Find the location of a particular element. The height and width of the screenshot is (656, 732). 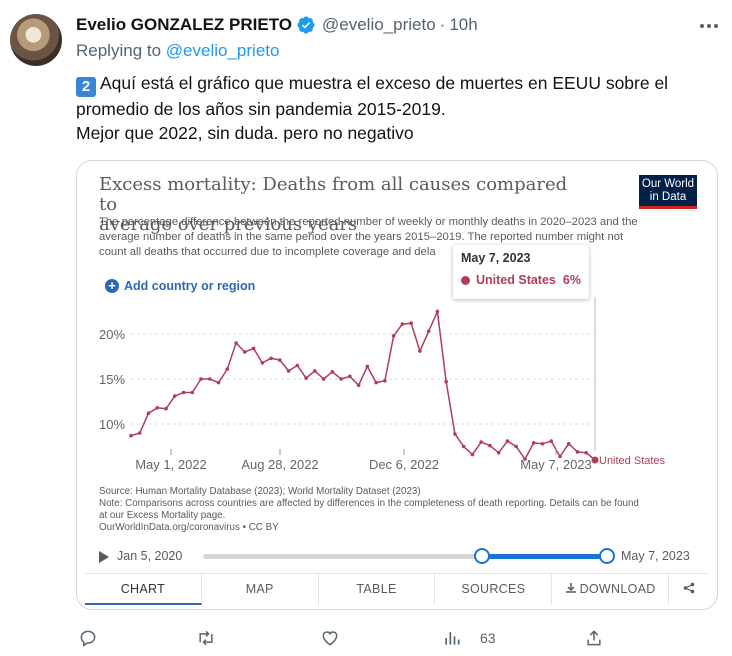

views-button: 63 is located at coordinates (469, 638).